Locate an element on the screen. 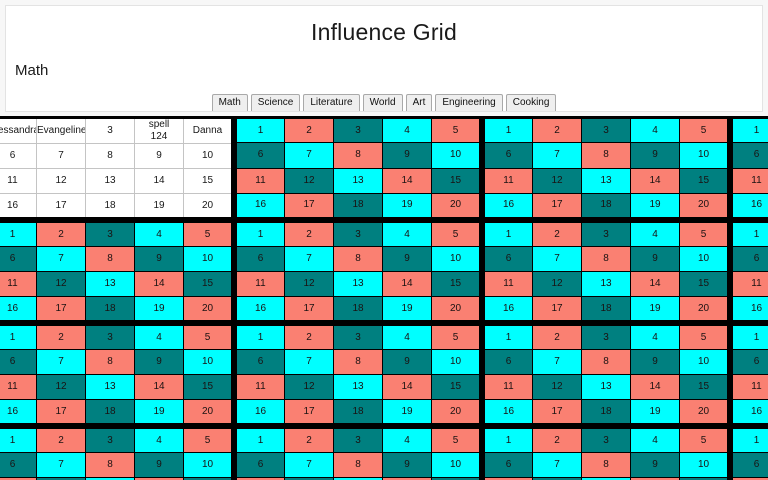 Image resolution: width=768 pixels, height=480 pixels. category-button-math: Math is located at coordinates (229, 102).